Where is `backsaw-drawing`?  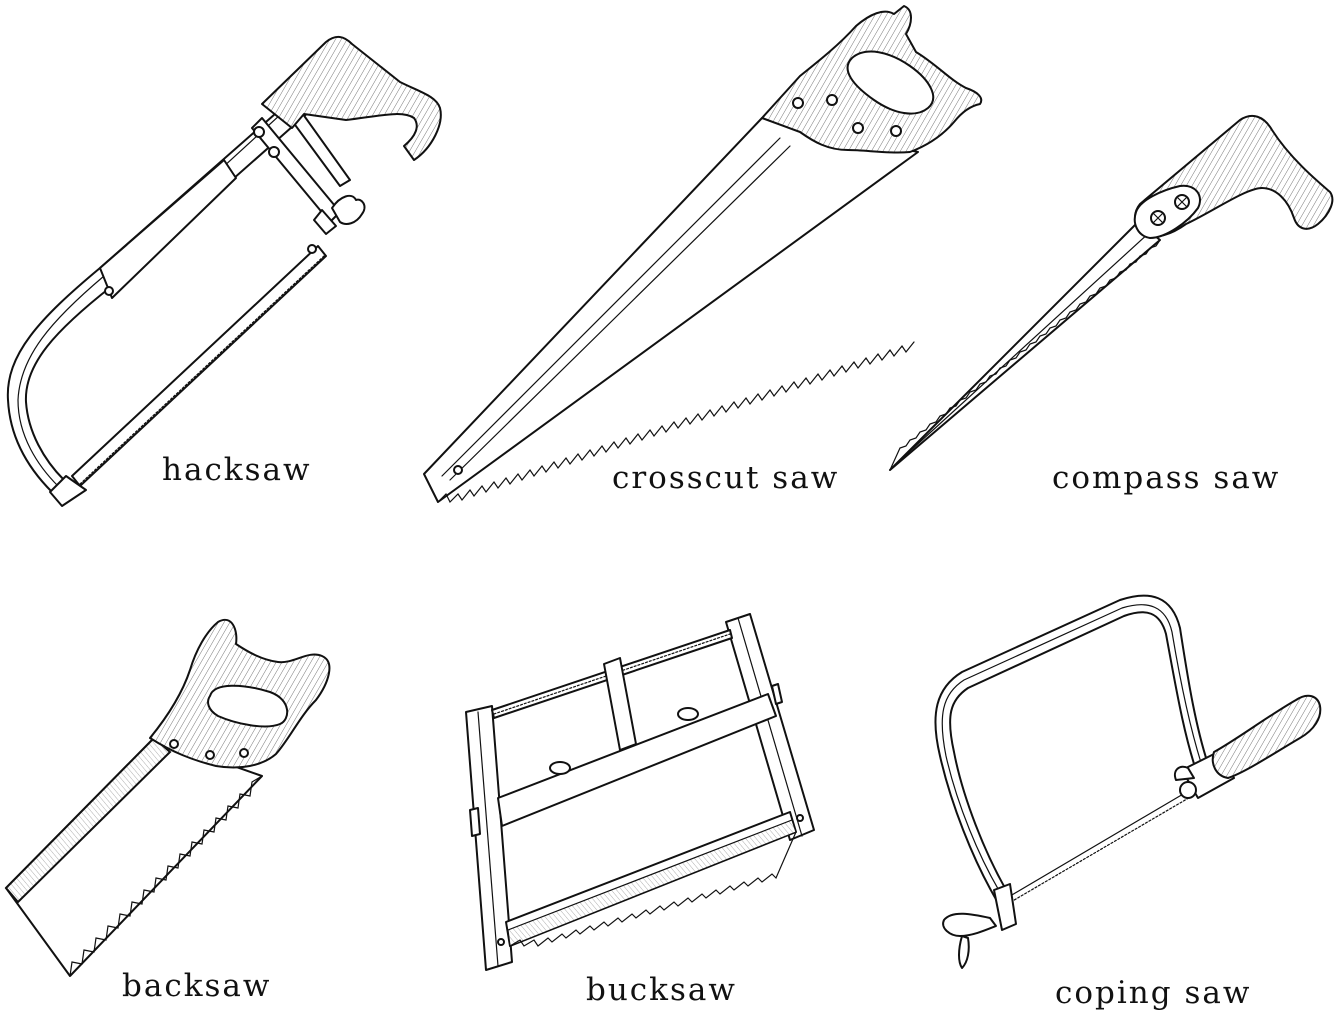
backsaw-drawing is located at coordinates (167, 798).